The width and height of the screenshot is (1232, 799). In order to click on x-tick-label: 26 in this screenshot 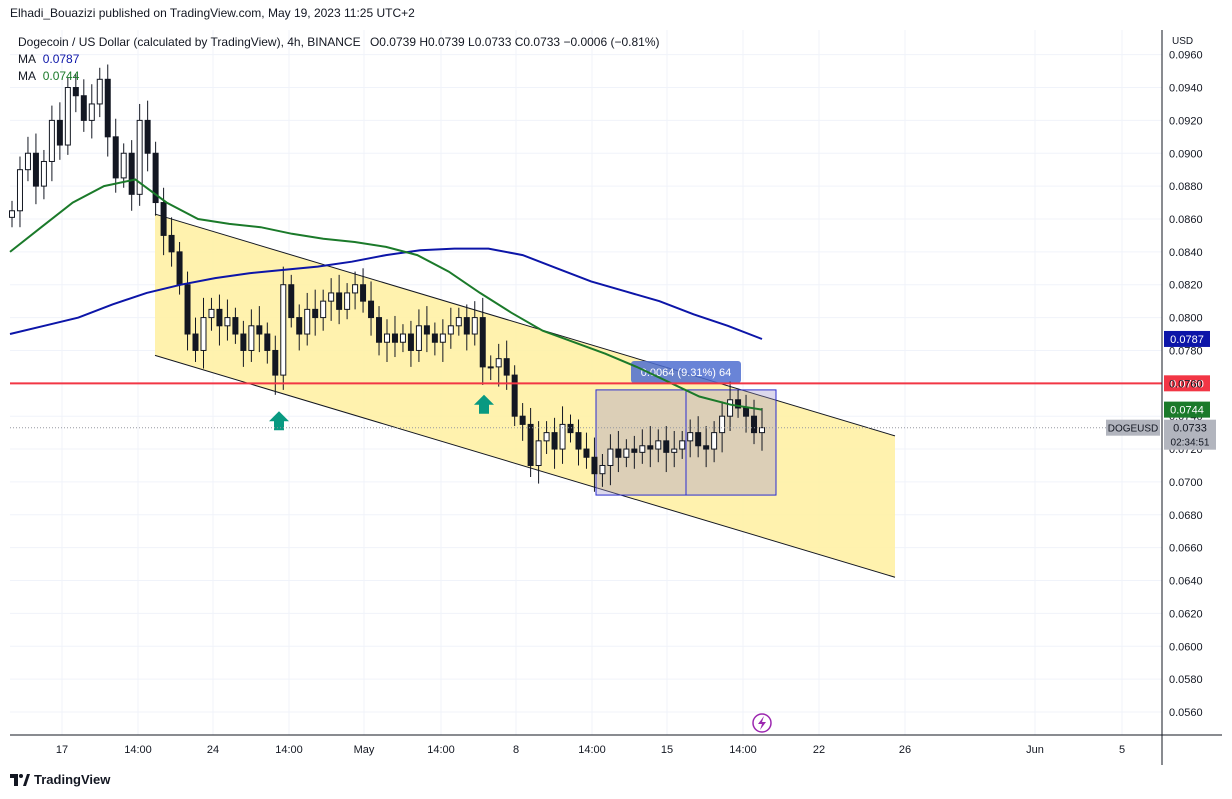, I will do `click(905, 750)`.